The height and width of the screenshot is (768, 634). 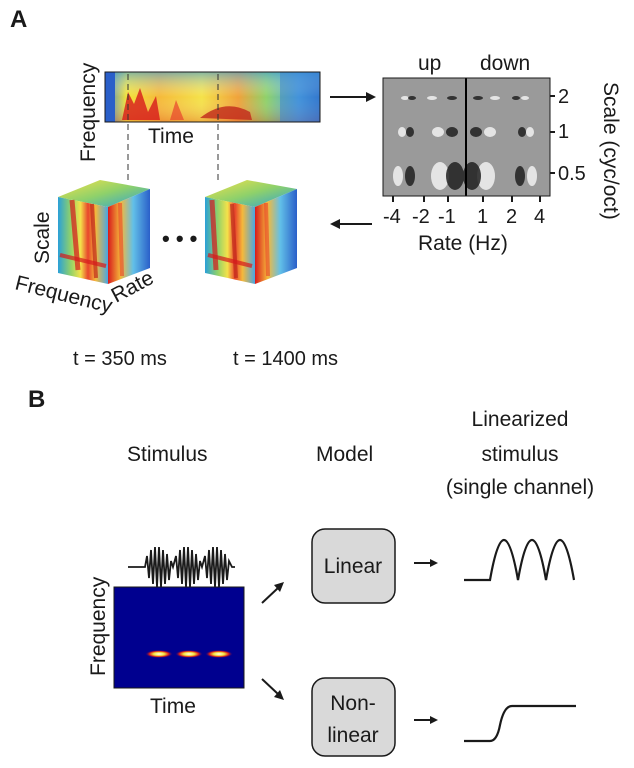 I want to click on label-up: up, so click(x=429, y=63).